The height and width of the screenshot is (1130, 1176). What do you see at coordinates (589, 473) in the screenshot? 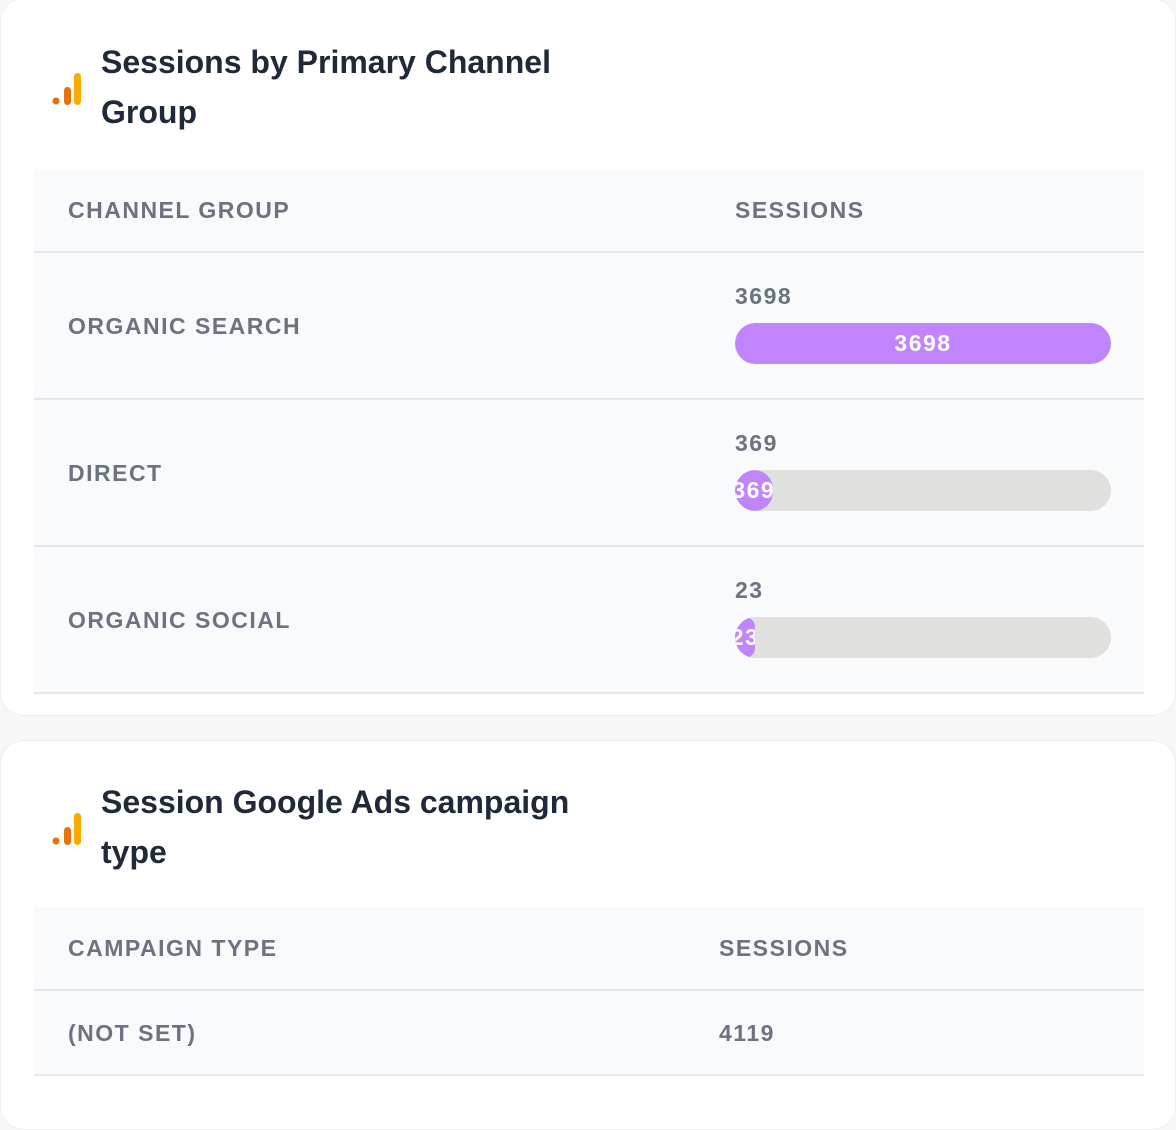
I see `table-row: DIRECT 369 369` at bounding box center [589, 473].